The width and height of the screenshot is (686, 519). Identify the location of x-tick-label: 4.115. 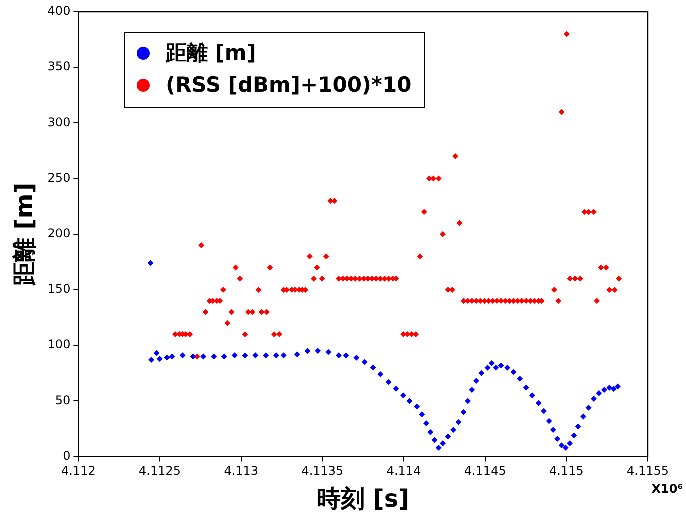
(566, 471).